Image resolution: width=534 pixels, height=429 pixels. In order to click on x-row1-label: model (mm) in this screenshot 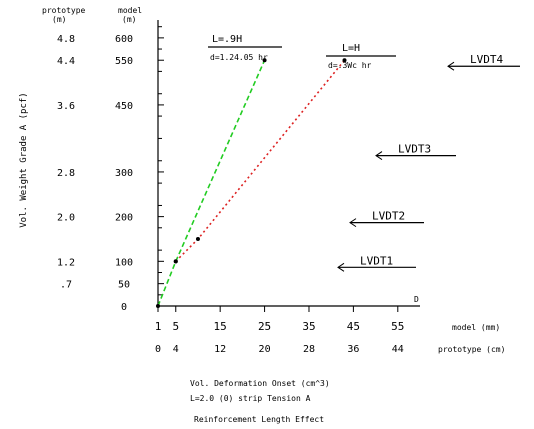, I will do `click(476, 327)`.